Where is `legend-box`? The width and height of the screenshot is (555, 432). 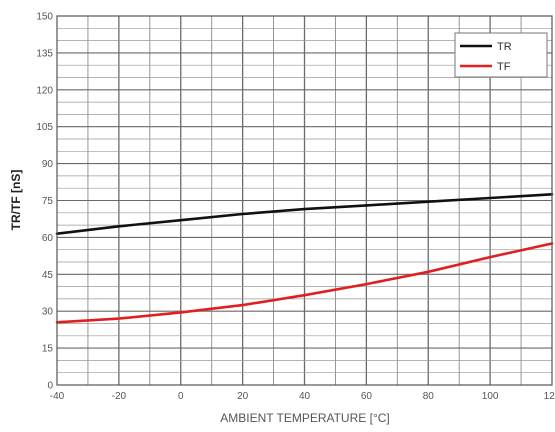 legend-box is located at coordinates (501, 55).